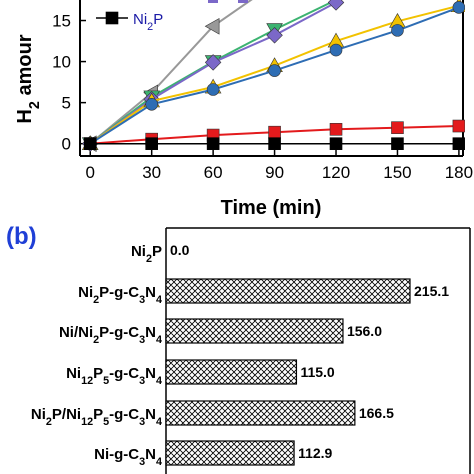 The image size is (474, 474). I want to click on bar-value-label: 166.5, so click(376, 413).